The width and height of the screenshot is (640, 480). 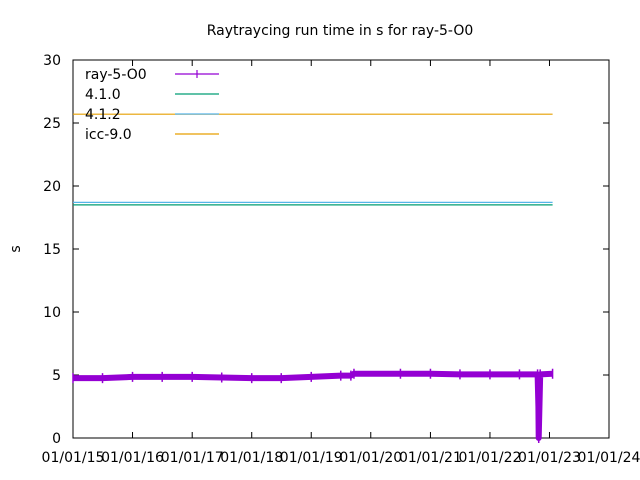 What do you see at coordinates (192, 458) in the screenshot?
I see `x-tick-label: 01/01/17` at bounding box center [192, 458].